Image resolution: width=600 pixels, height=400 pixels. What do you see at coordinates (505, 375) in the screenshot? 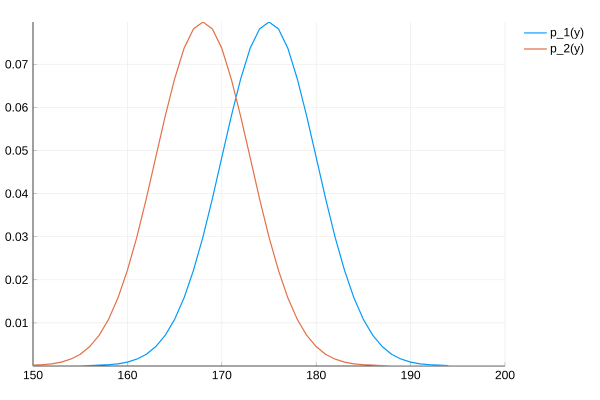
I see `x-tick-label: 200` at bounding box center [505, 375].